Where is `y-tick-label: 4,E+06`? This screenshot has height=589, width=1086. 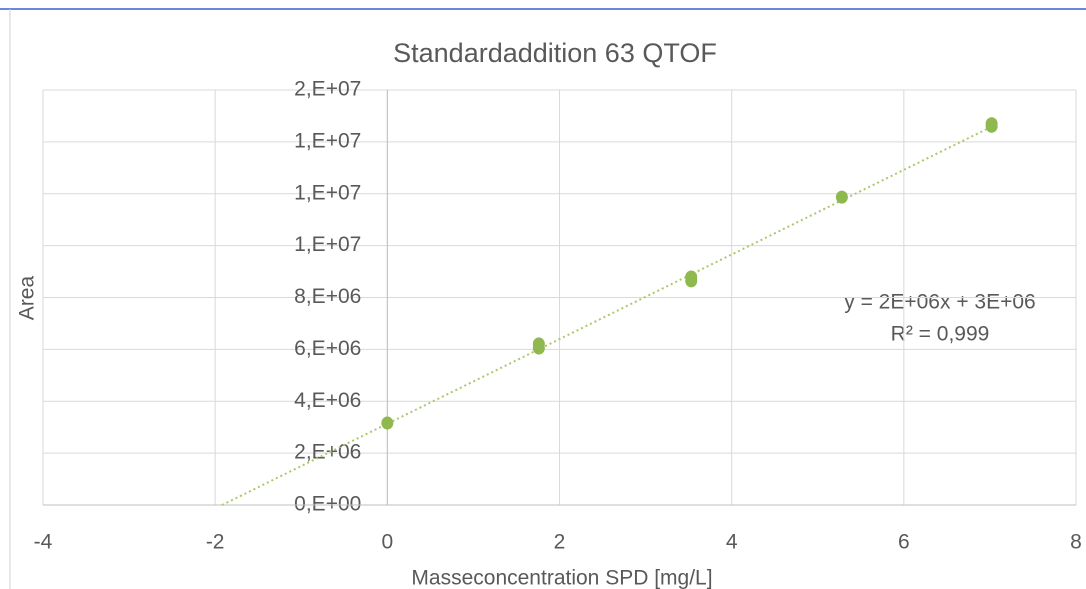
y-tick-label: 4,E+06 is located at coordinates (327, 400).